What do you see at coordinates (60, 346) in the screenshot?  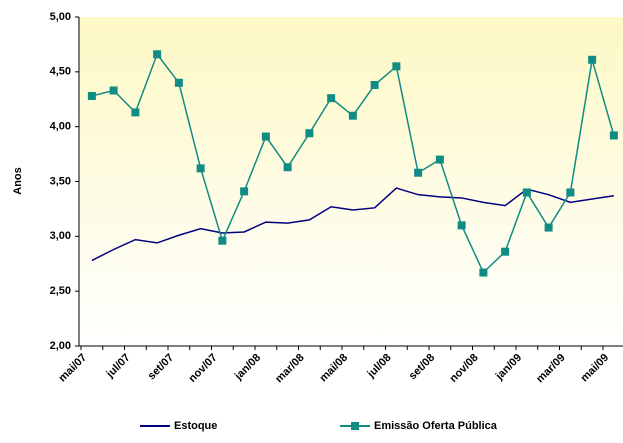 I see `y-tick-label: 2,00` at bounding box center [60, 346].